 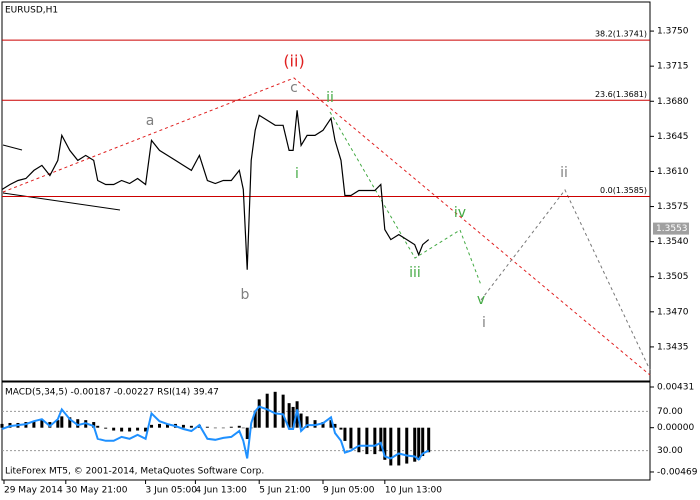 I want to click on y-tick-label: -0.00469, so click(x=677, y=472).